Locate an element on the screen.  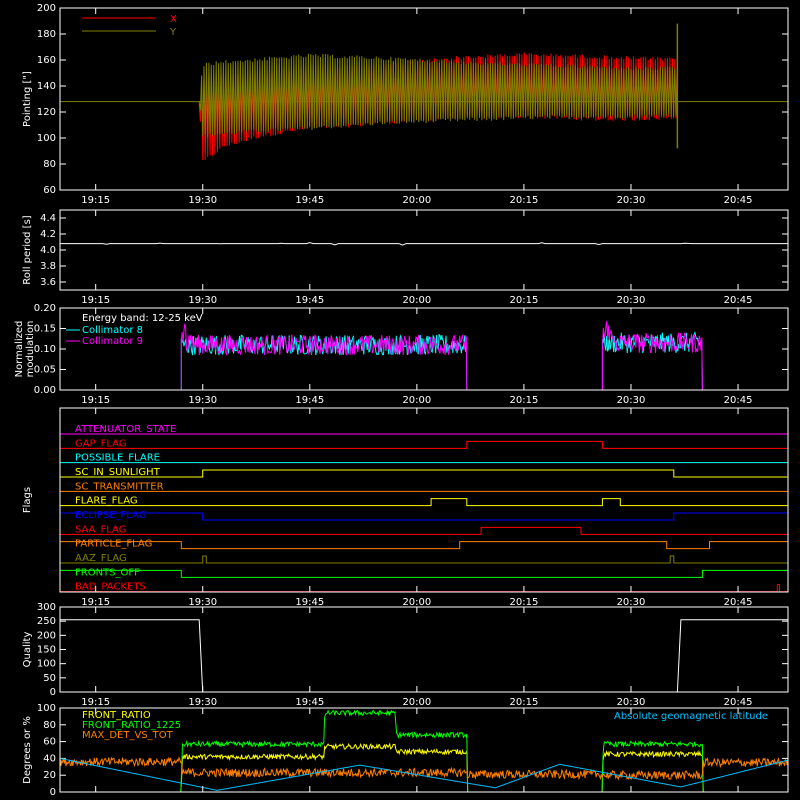
ratios-series-absolute-geomagnetic-latitude is located at coordinates (424, 774).